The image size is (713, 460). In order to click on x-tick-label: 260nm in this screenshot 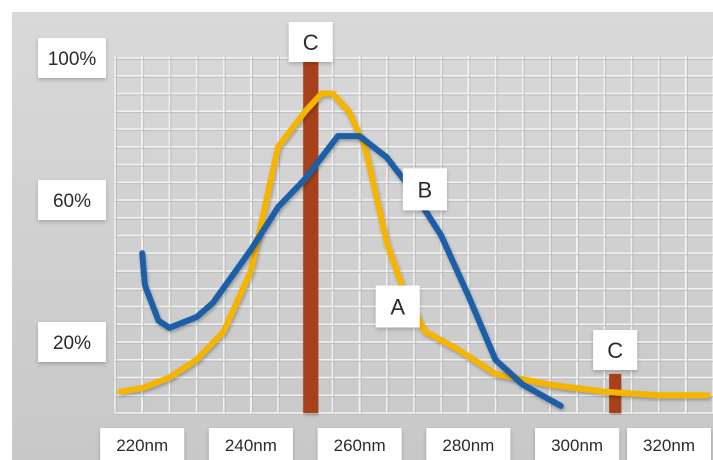, I will do `click(359, 444)`.